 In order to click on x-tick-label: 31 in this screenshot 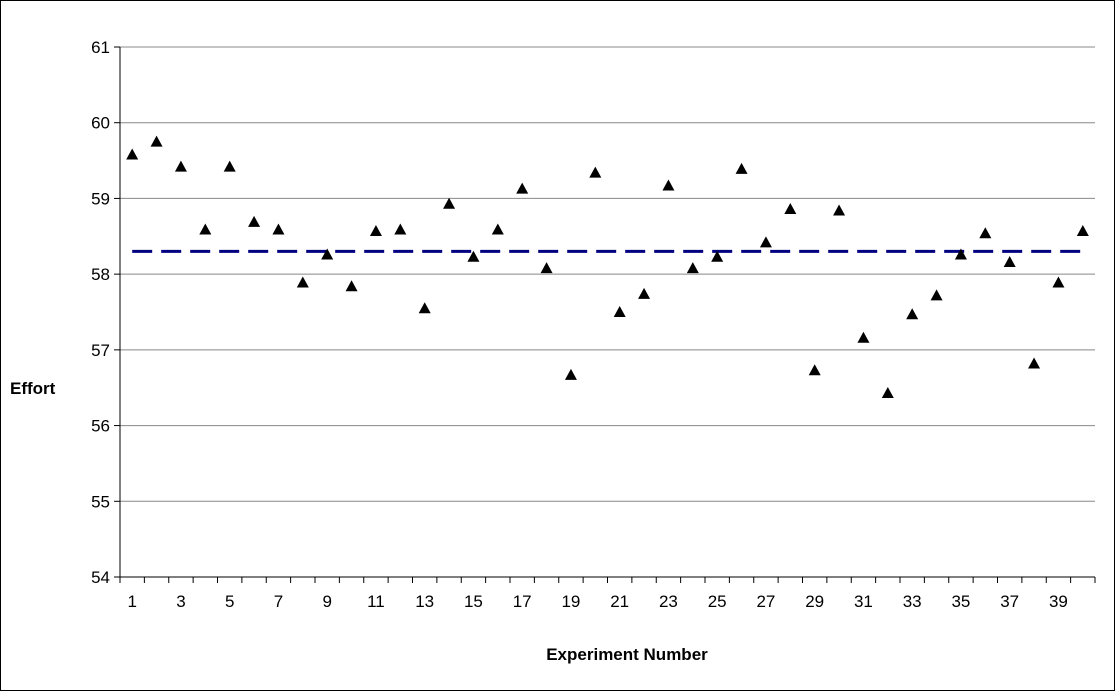, I will do `click(863, 601)`.